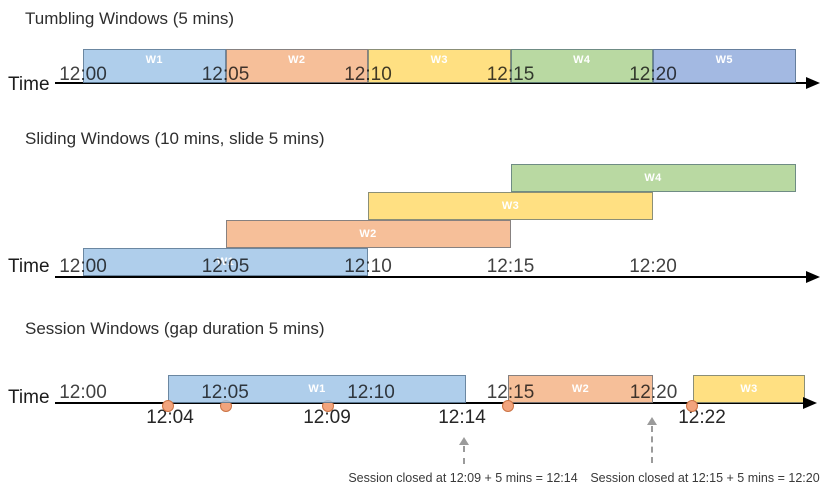 The height and width of the screenshot is (498, 829). What do you see at coordinates (130, 18) in the screenshot?
I see `section-title-tumbling: Tumbling Windows (5 mins)` at bounding box center [130, 18].